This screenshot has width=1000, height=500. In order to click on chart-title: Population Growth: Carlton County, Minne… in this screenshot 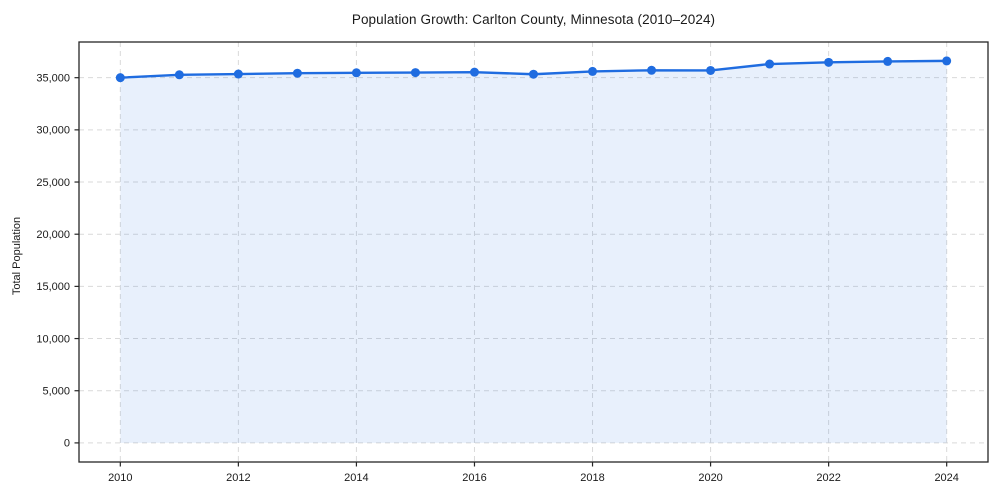, I will do `click(533, 19)`.